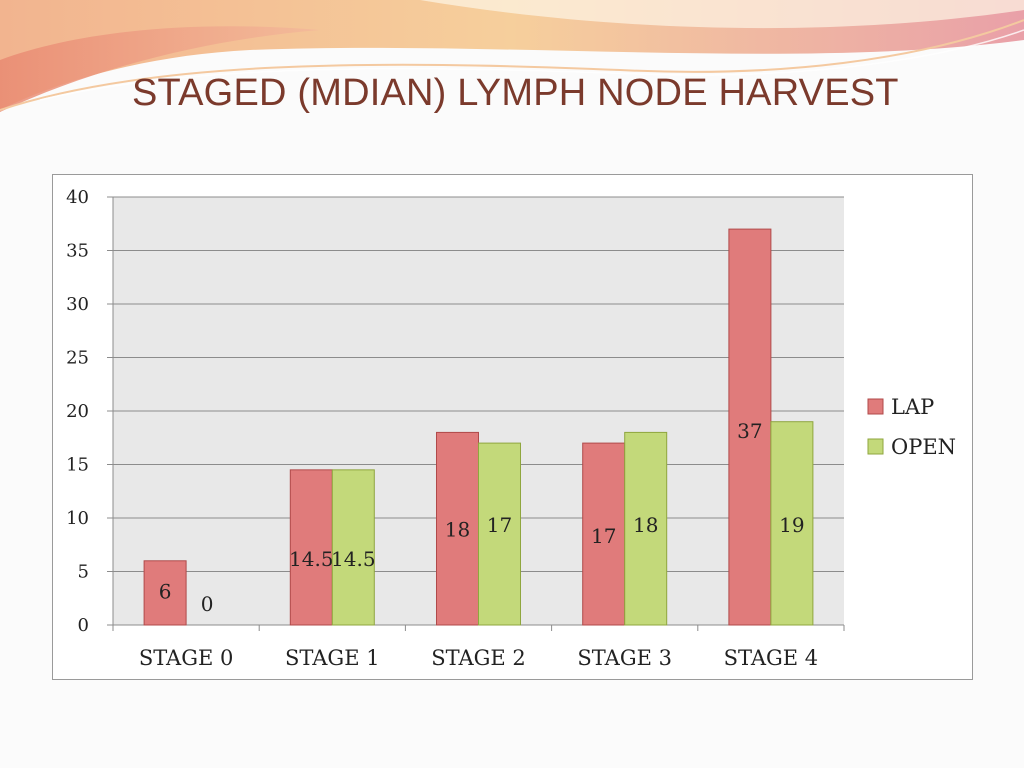 The image size is (1024, 768). What do you see at coordinates (353, 559) in the screenshot?
I see `data-label-open: 14.5` at bounding box center [353, 559].